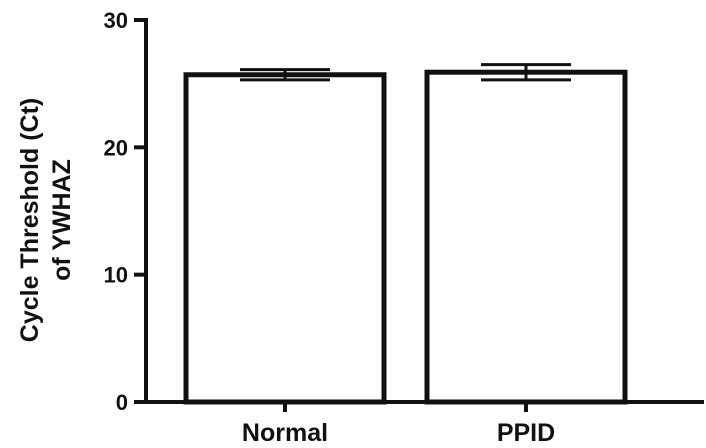 The image size is (706, 448). I want to click on y-tick-label-0: 0, so click(122, 402).